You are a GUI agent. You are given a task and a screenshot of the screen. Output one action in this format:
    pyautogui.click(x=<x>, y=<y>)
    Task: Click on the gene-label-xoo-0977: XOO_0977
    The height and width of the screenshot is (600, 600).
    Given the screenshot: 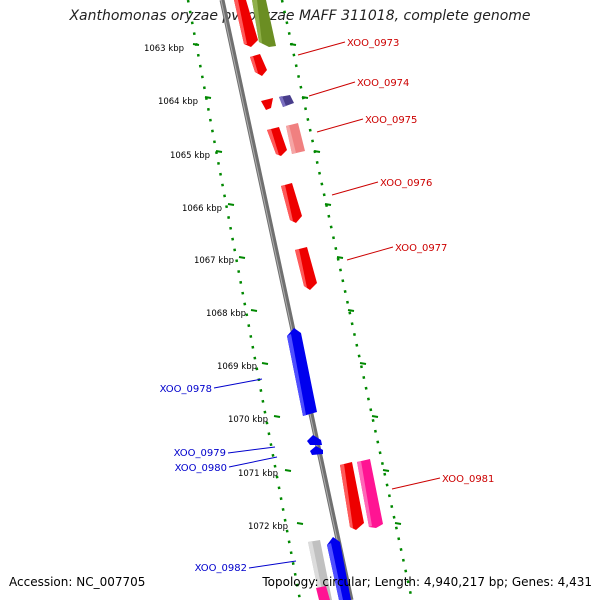 What is the action you would take?
    pyautogui.click(x=421, y=248)
    